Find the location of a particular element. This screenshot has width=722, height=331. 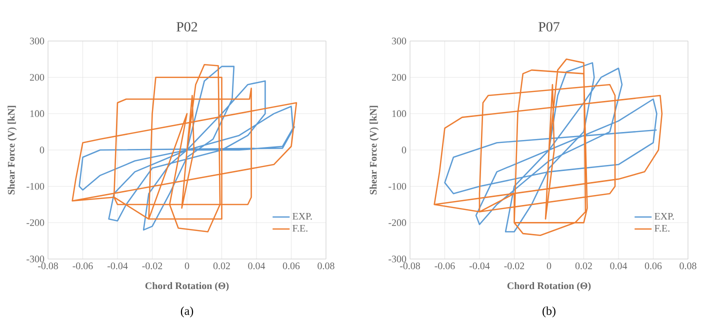

chart-title: P07 is located at coordinates (549, 27).